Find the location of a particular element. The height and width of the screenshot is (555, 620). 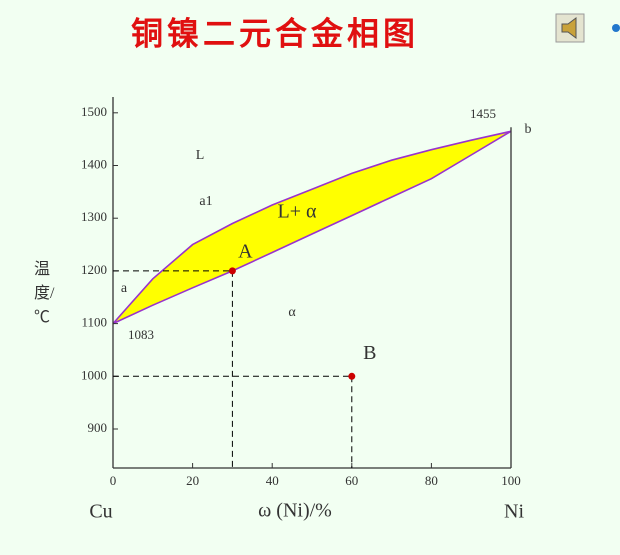

x-tick-label: 60 is located at coordinates (351, 480).